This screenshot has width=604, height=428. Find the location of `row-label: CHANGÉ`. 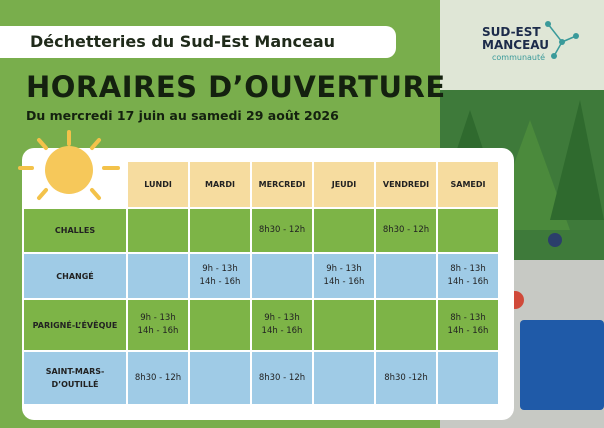

row-label: CHANGÉ is located at coordinates (75, 276).